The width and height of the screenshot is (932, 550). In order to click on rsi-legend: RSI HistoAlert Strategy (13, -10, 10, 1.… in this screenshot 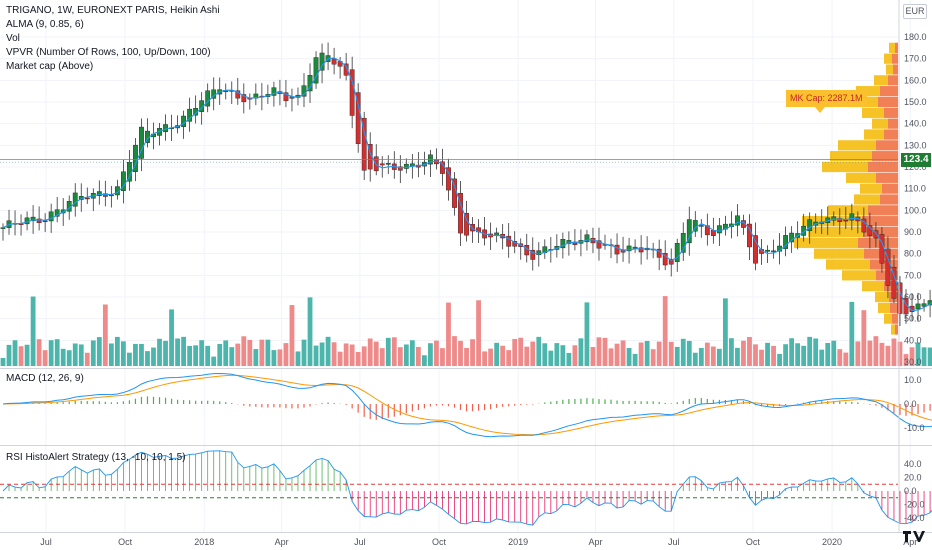, I will do `click(96, 457)`.